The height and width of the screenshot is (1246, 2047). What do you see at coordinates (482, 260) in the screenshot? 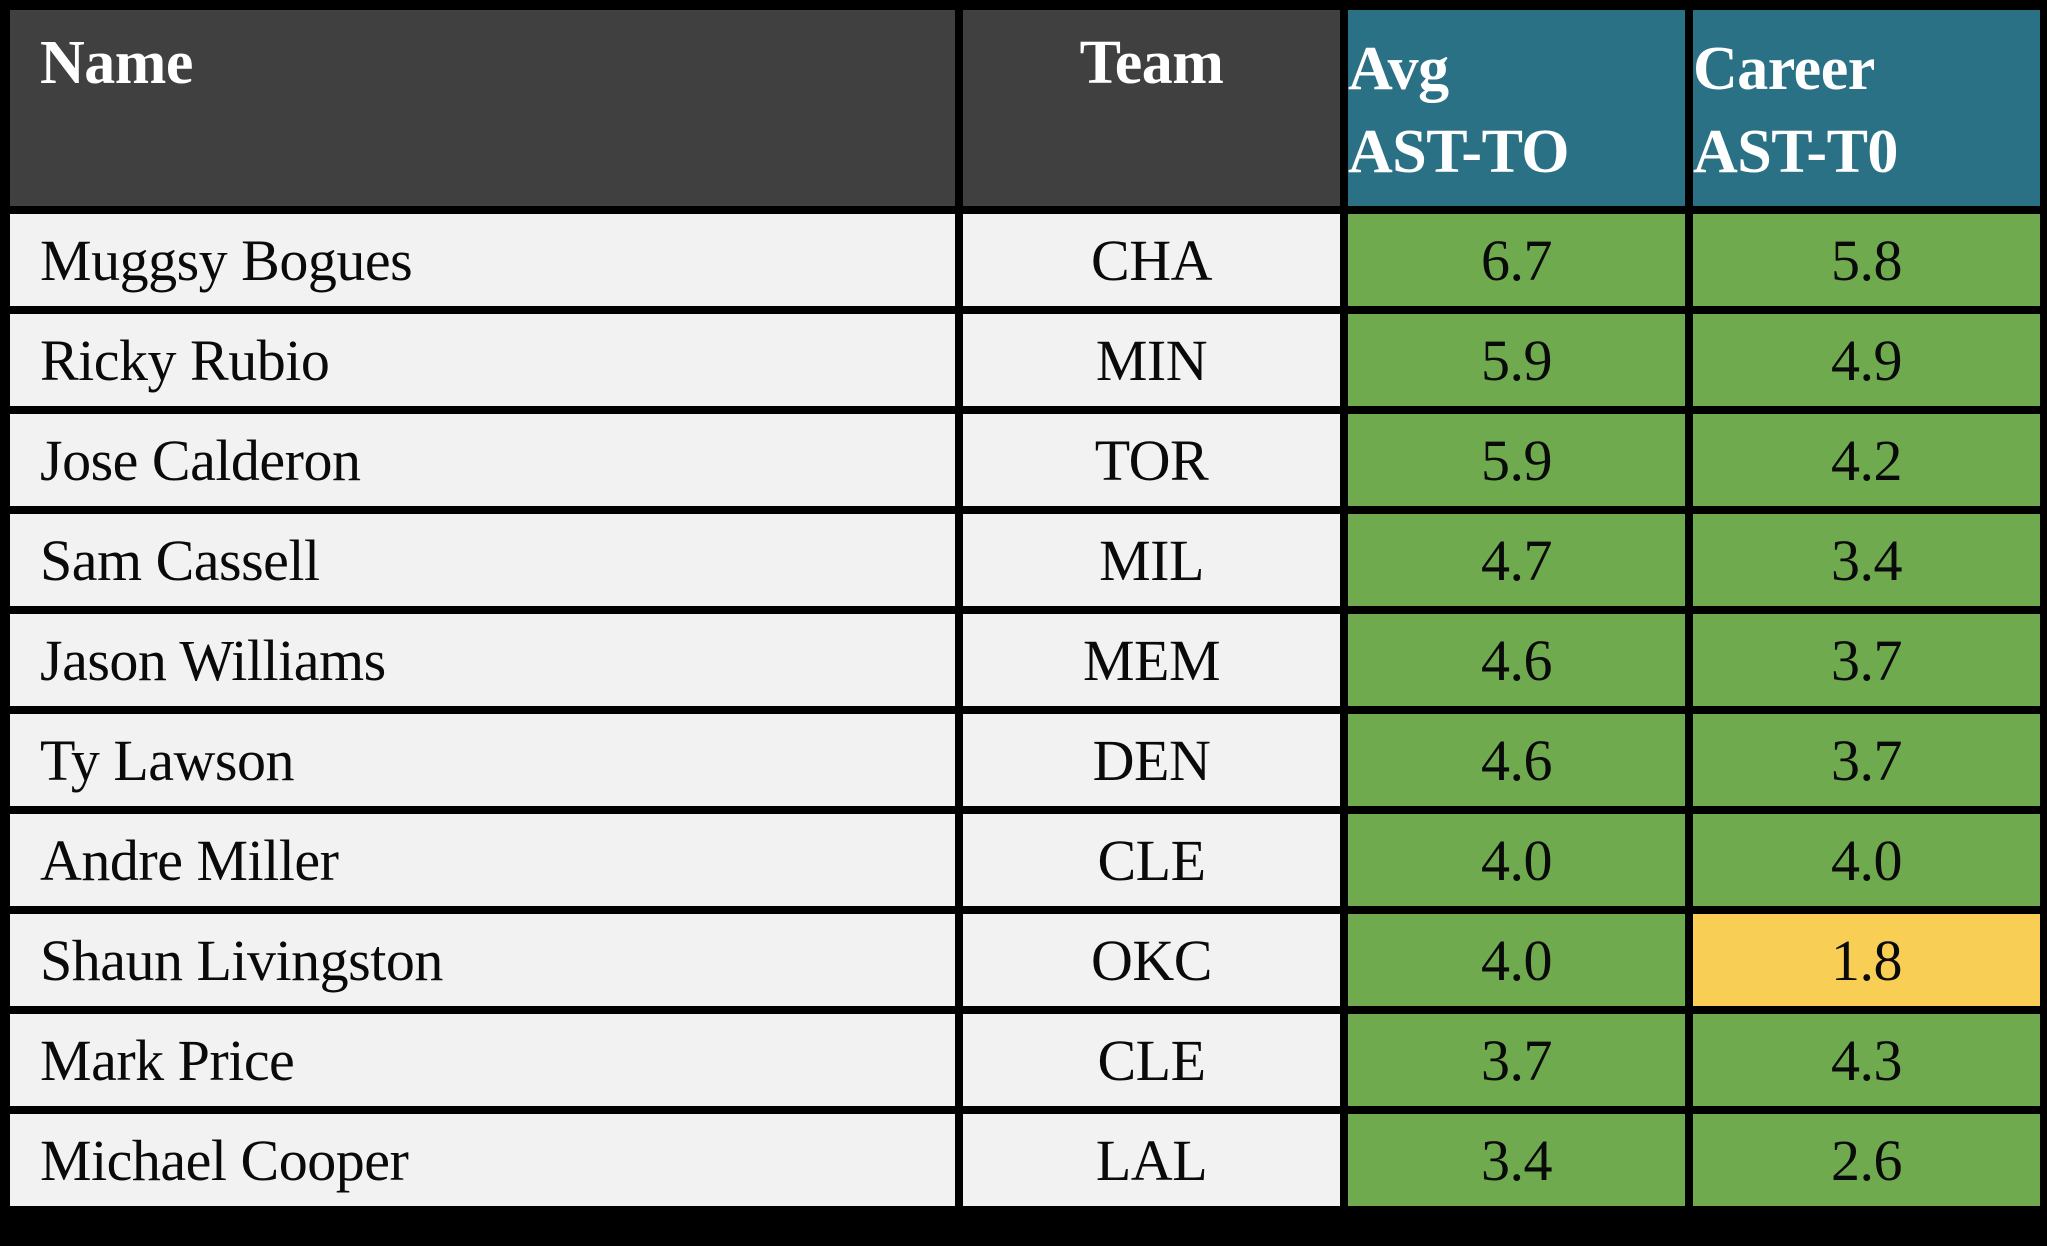
I see `player-name-cell: Muggsy Bogues` at bounding box center [482, 260].